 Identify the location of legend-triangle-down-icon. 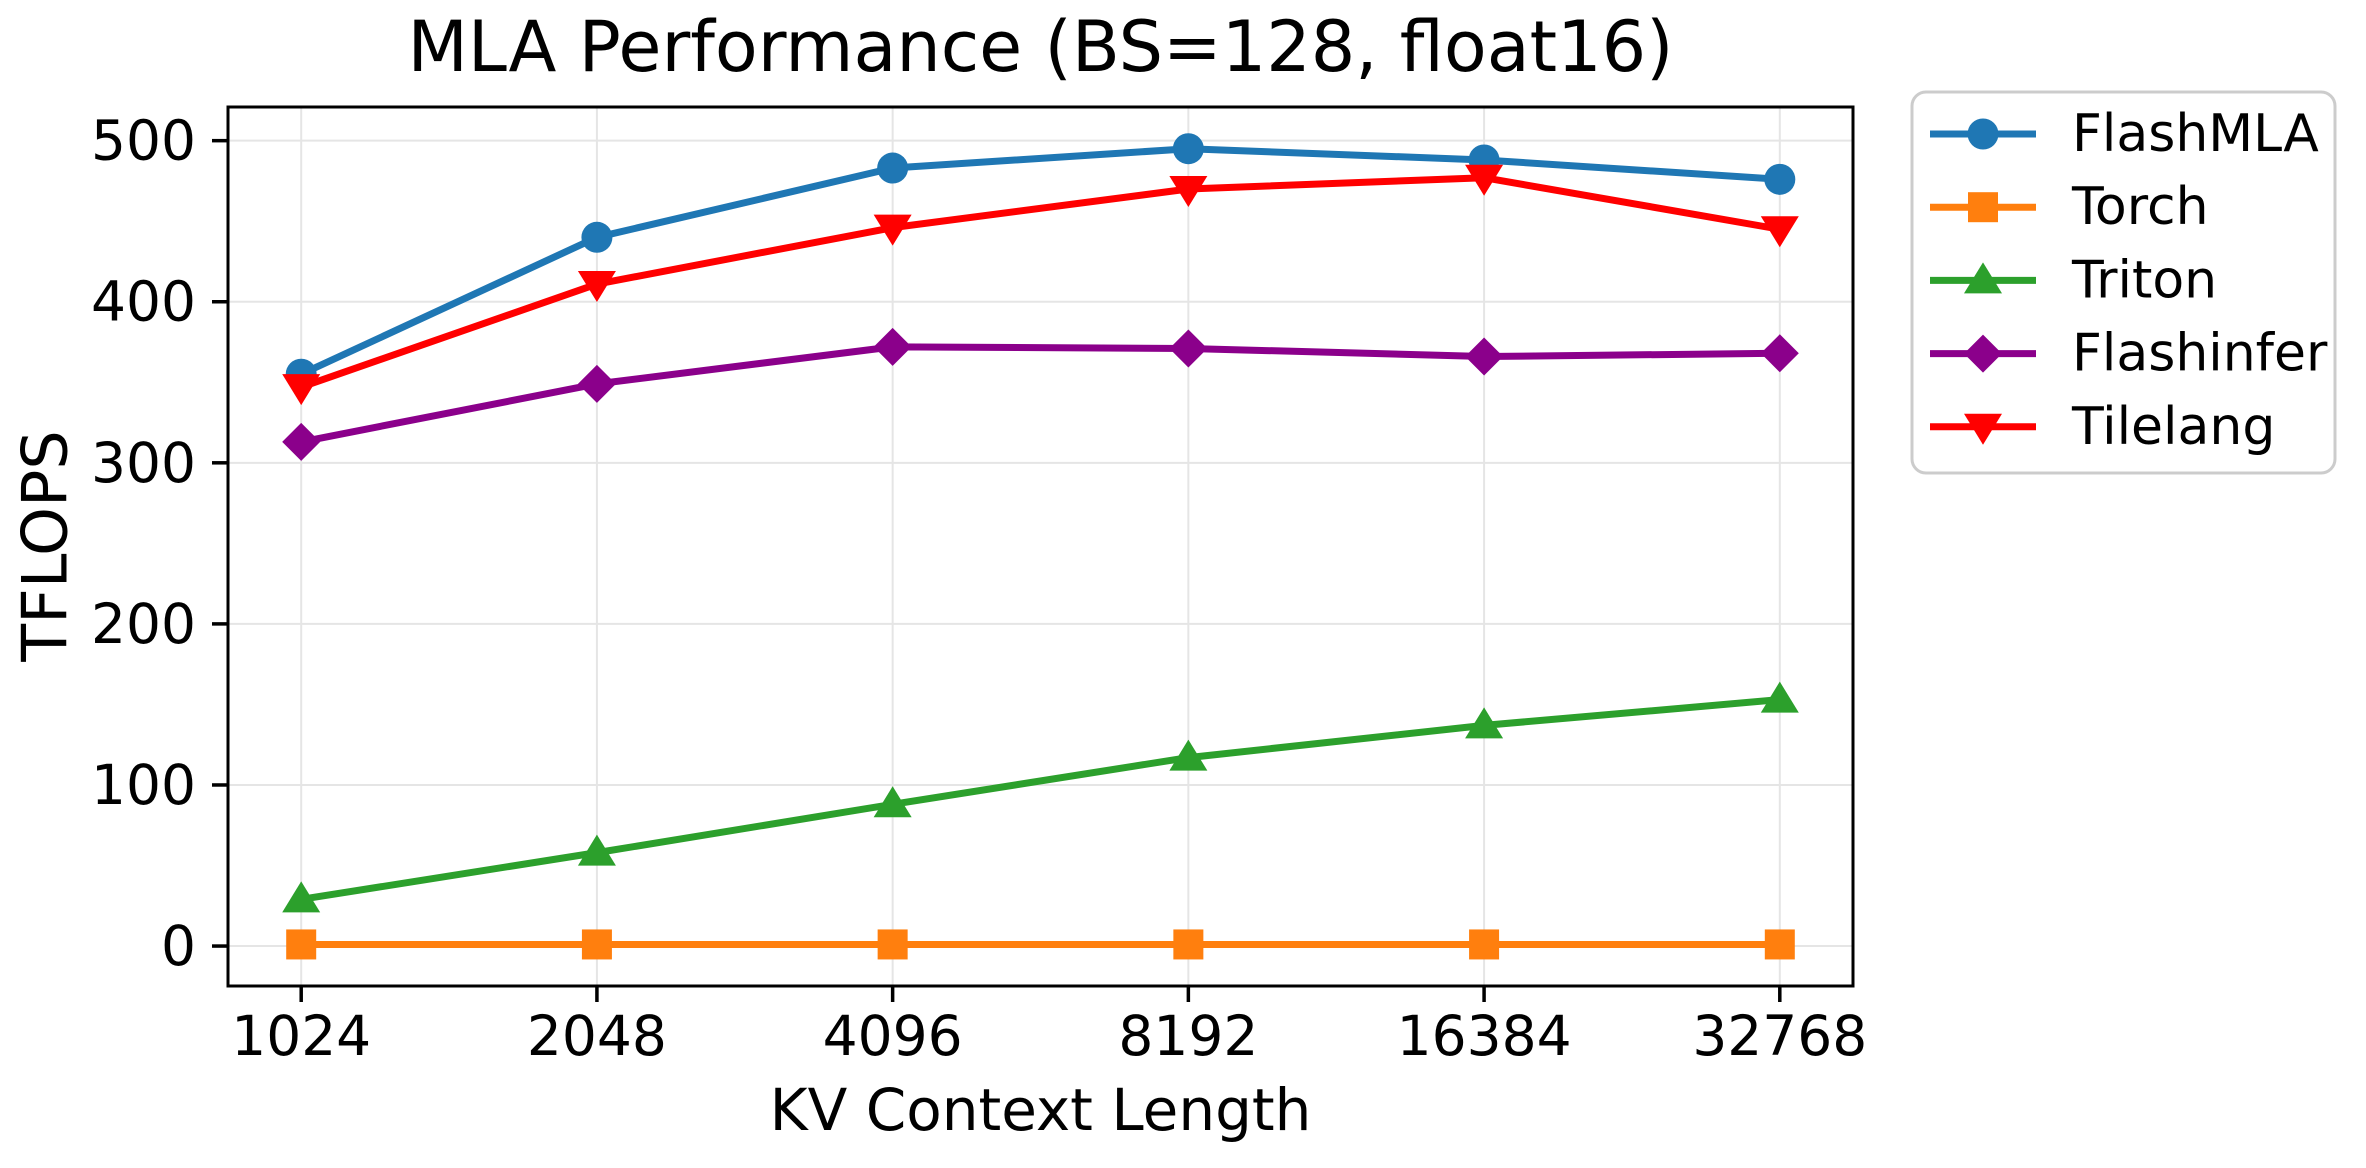
(1983, 429).